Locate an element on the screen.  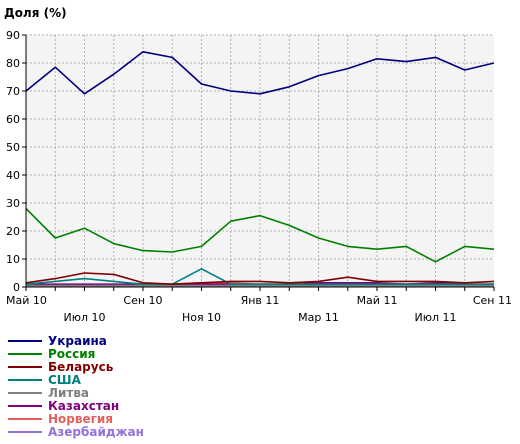
y-tick-label: 70 is located at coordinates (13, 91).